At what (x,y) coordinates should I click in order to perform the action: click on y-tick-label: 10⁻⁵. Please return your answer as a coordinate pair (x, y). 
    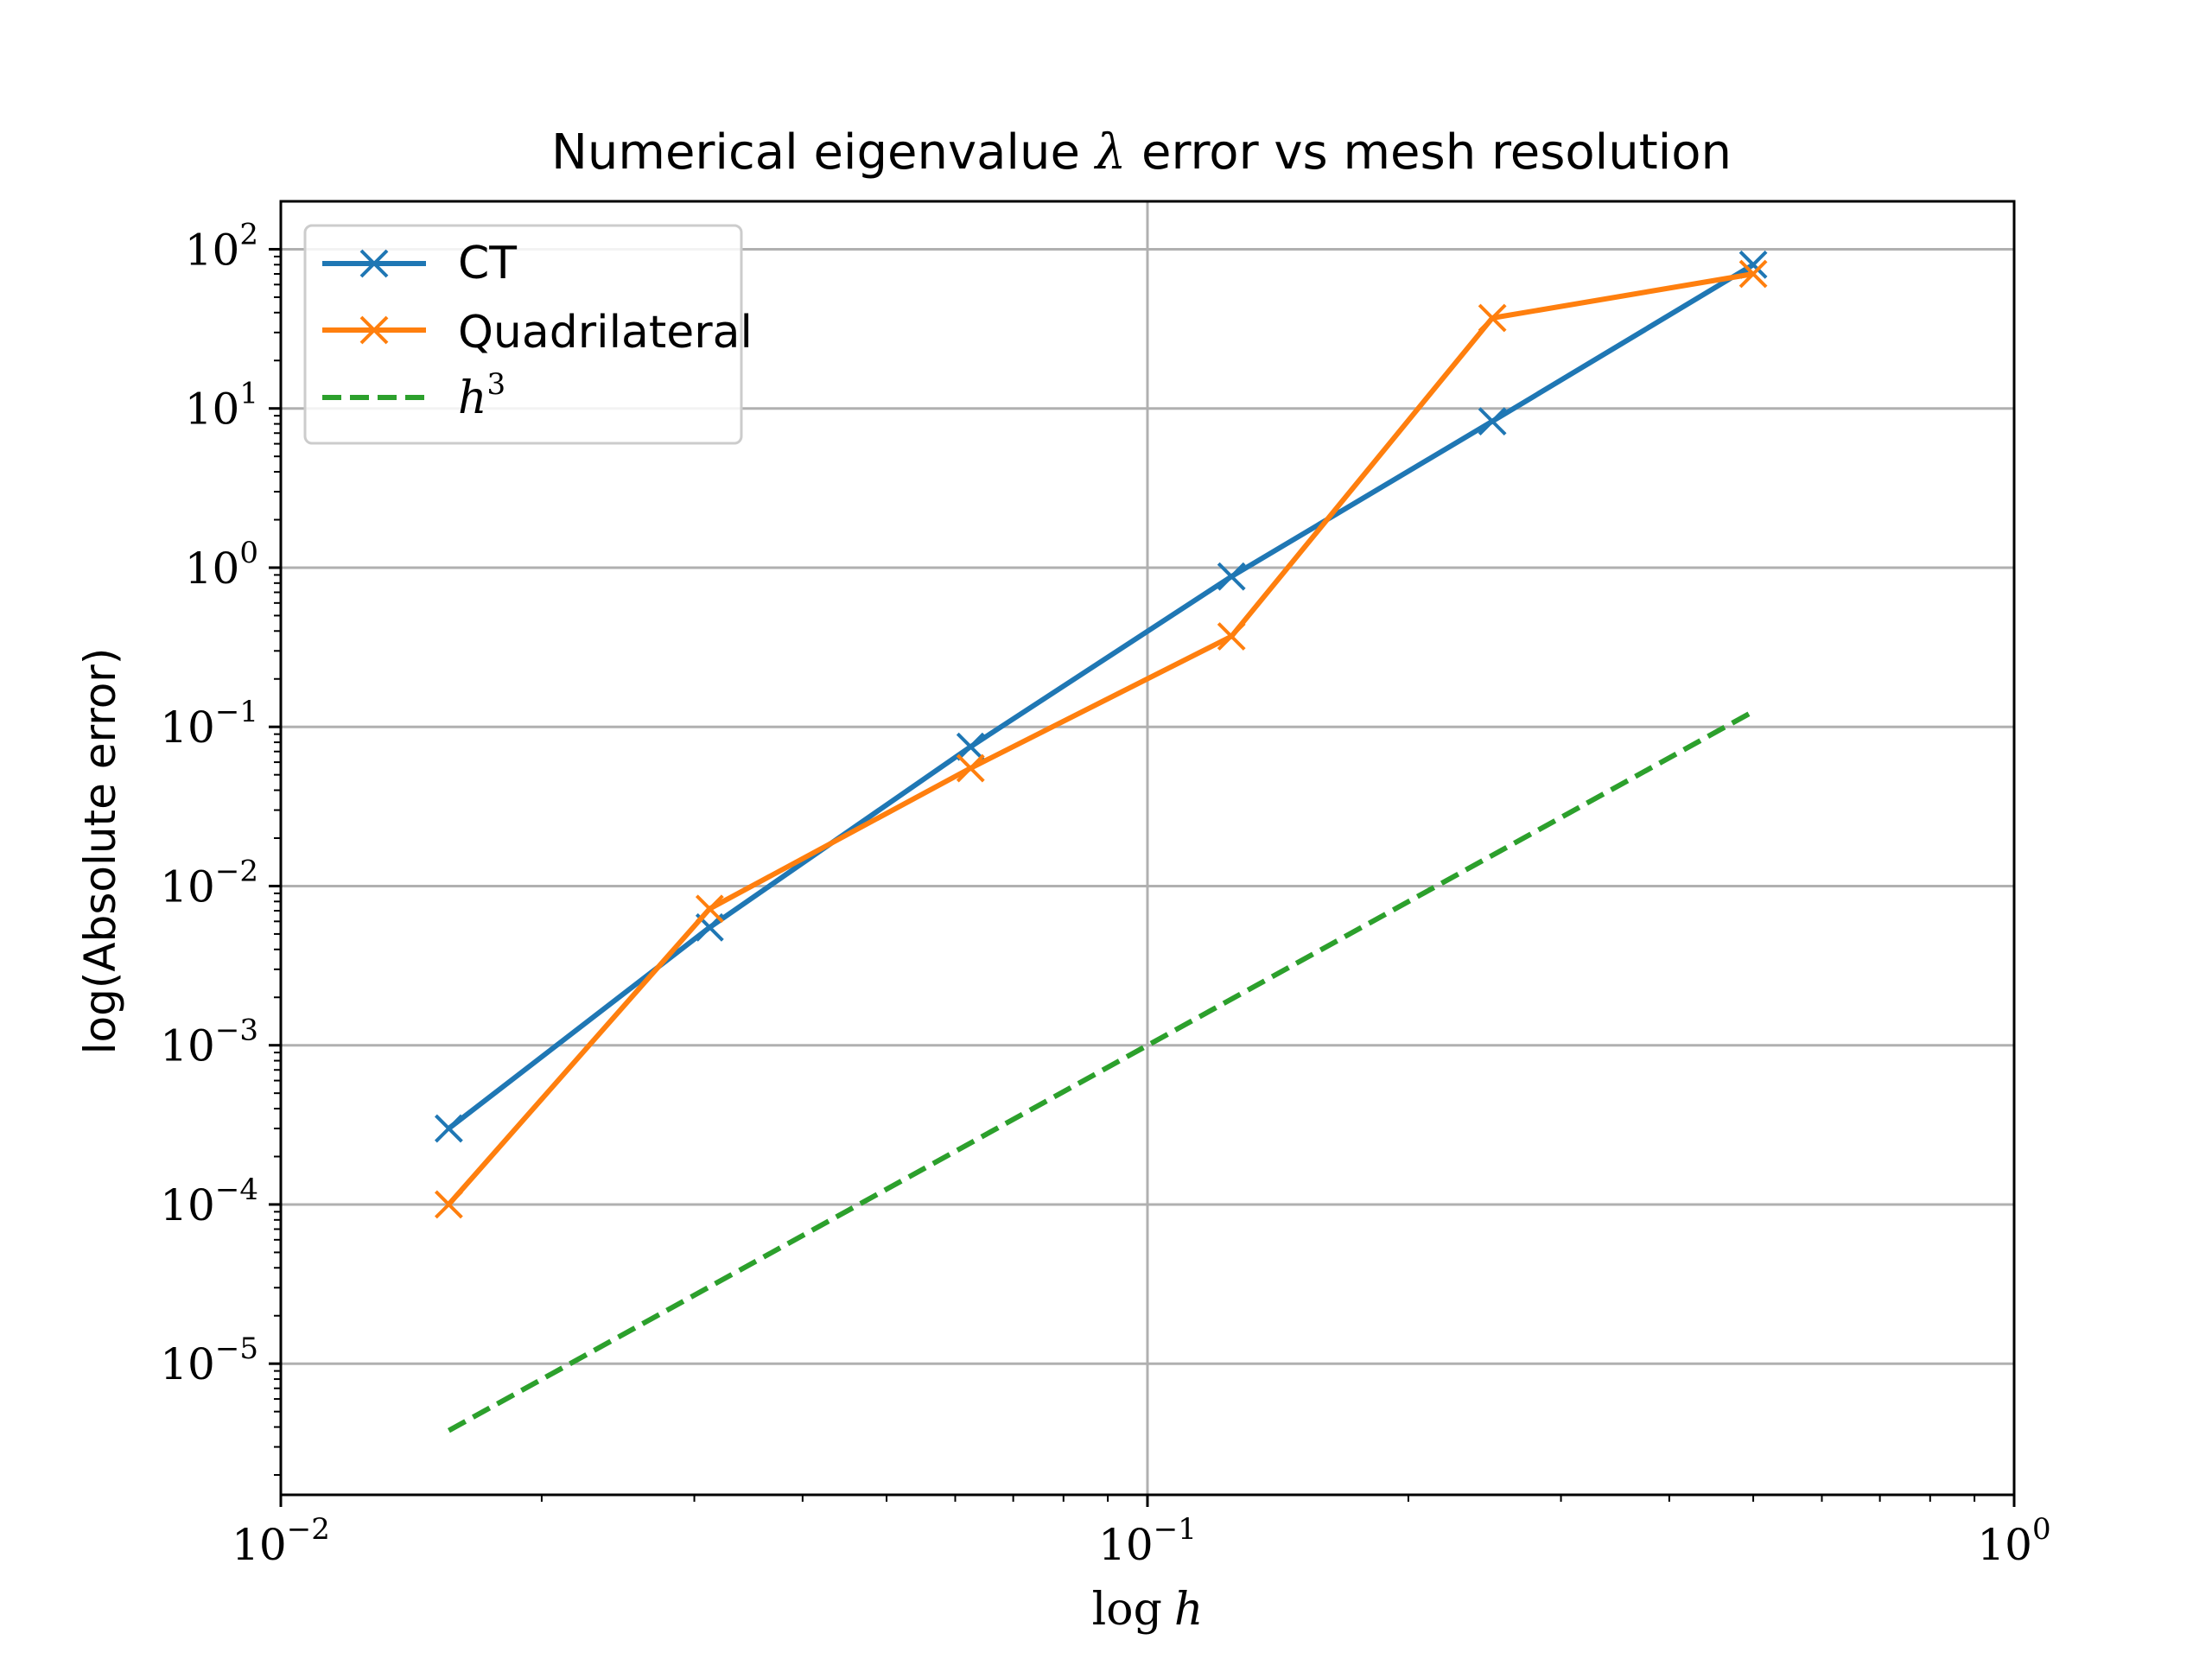
    Looking at the image, I should click on (209, 1360).